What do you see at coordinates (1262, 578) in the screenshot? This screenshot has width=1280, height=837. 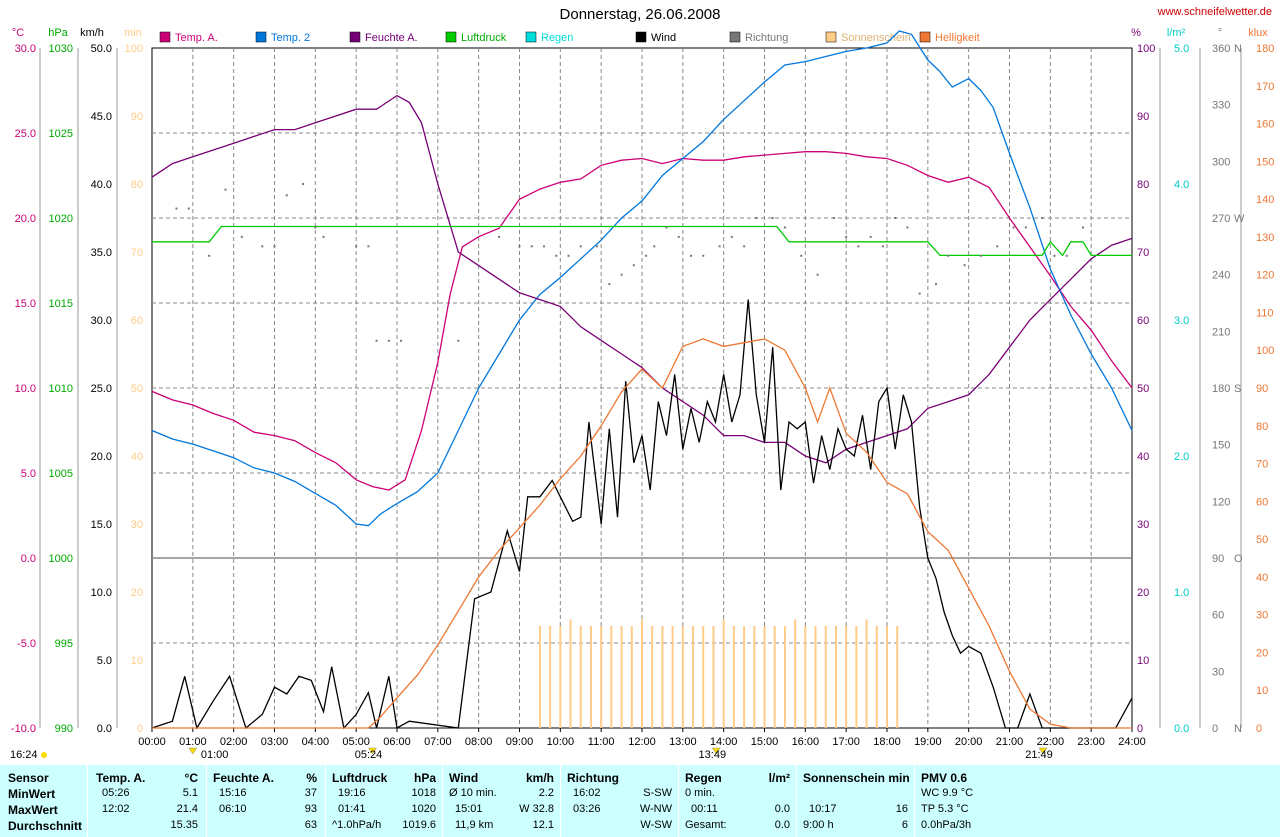 I see `axis-tick-label-lux: 40` at bounding box center [1262, 578].